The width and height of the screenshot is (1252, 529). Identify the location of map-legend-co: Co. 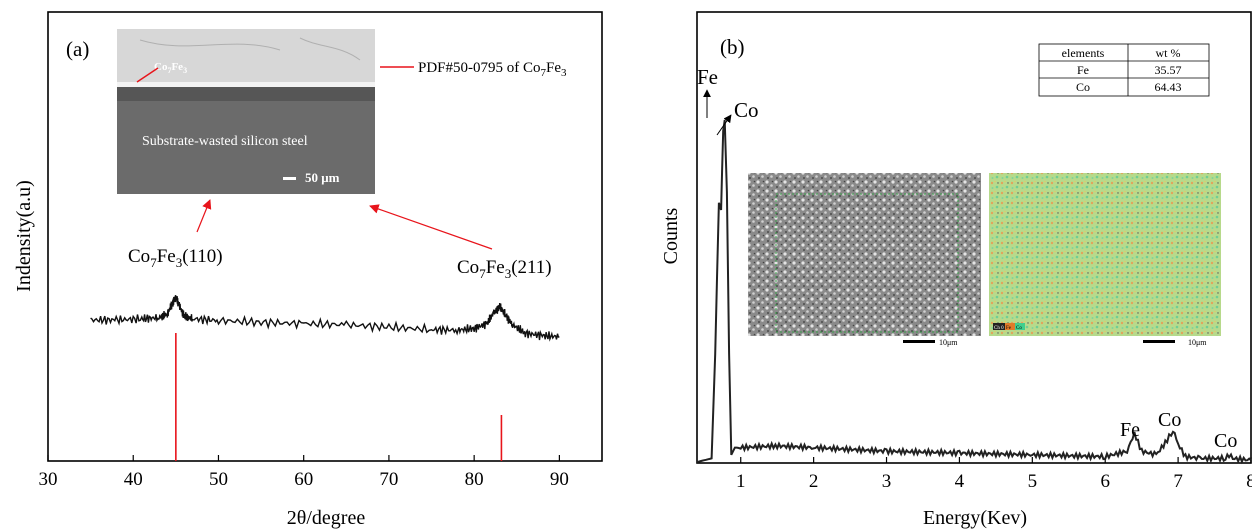
(1019, 328).